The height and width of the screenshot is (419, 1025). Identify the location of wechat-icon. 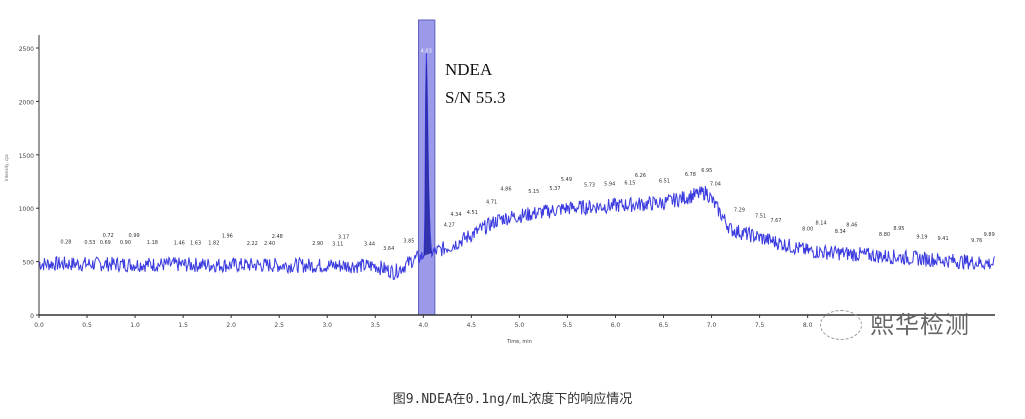
(841, 325).